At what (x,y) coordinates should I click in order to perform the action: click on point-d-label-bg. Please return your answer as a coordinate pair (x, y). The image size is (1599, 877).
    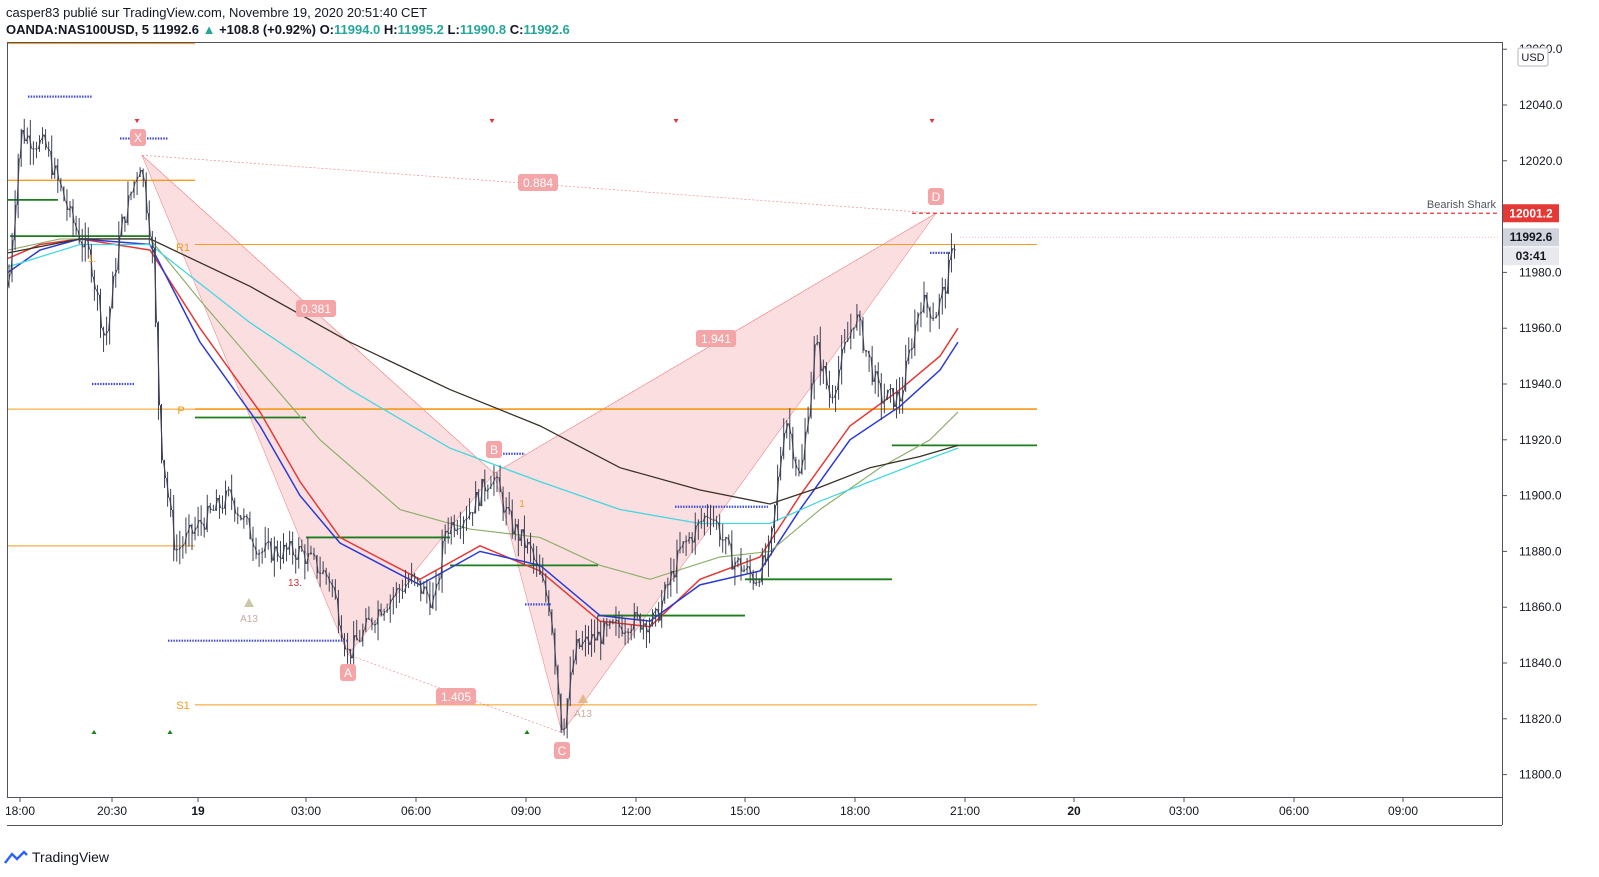
    Looking at the image, I should click on (936, 196).